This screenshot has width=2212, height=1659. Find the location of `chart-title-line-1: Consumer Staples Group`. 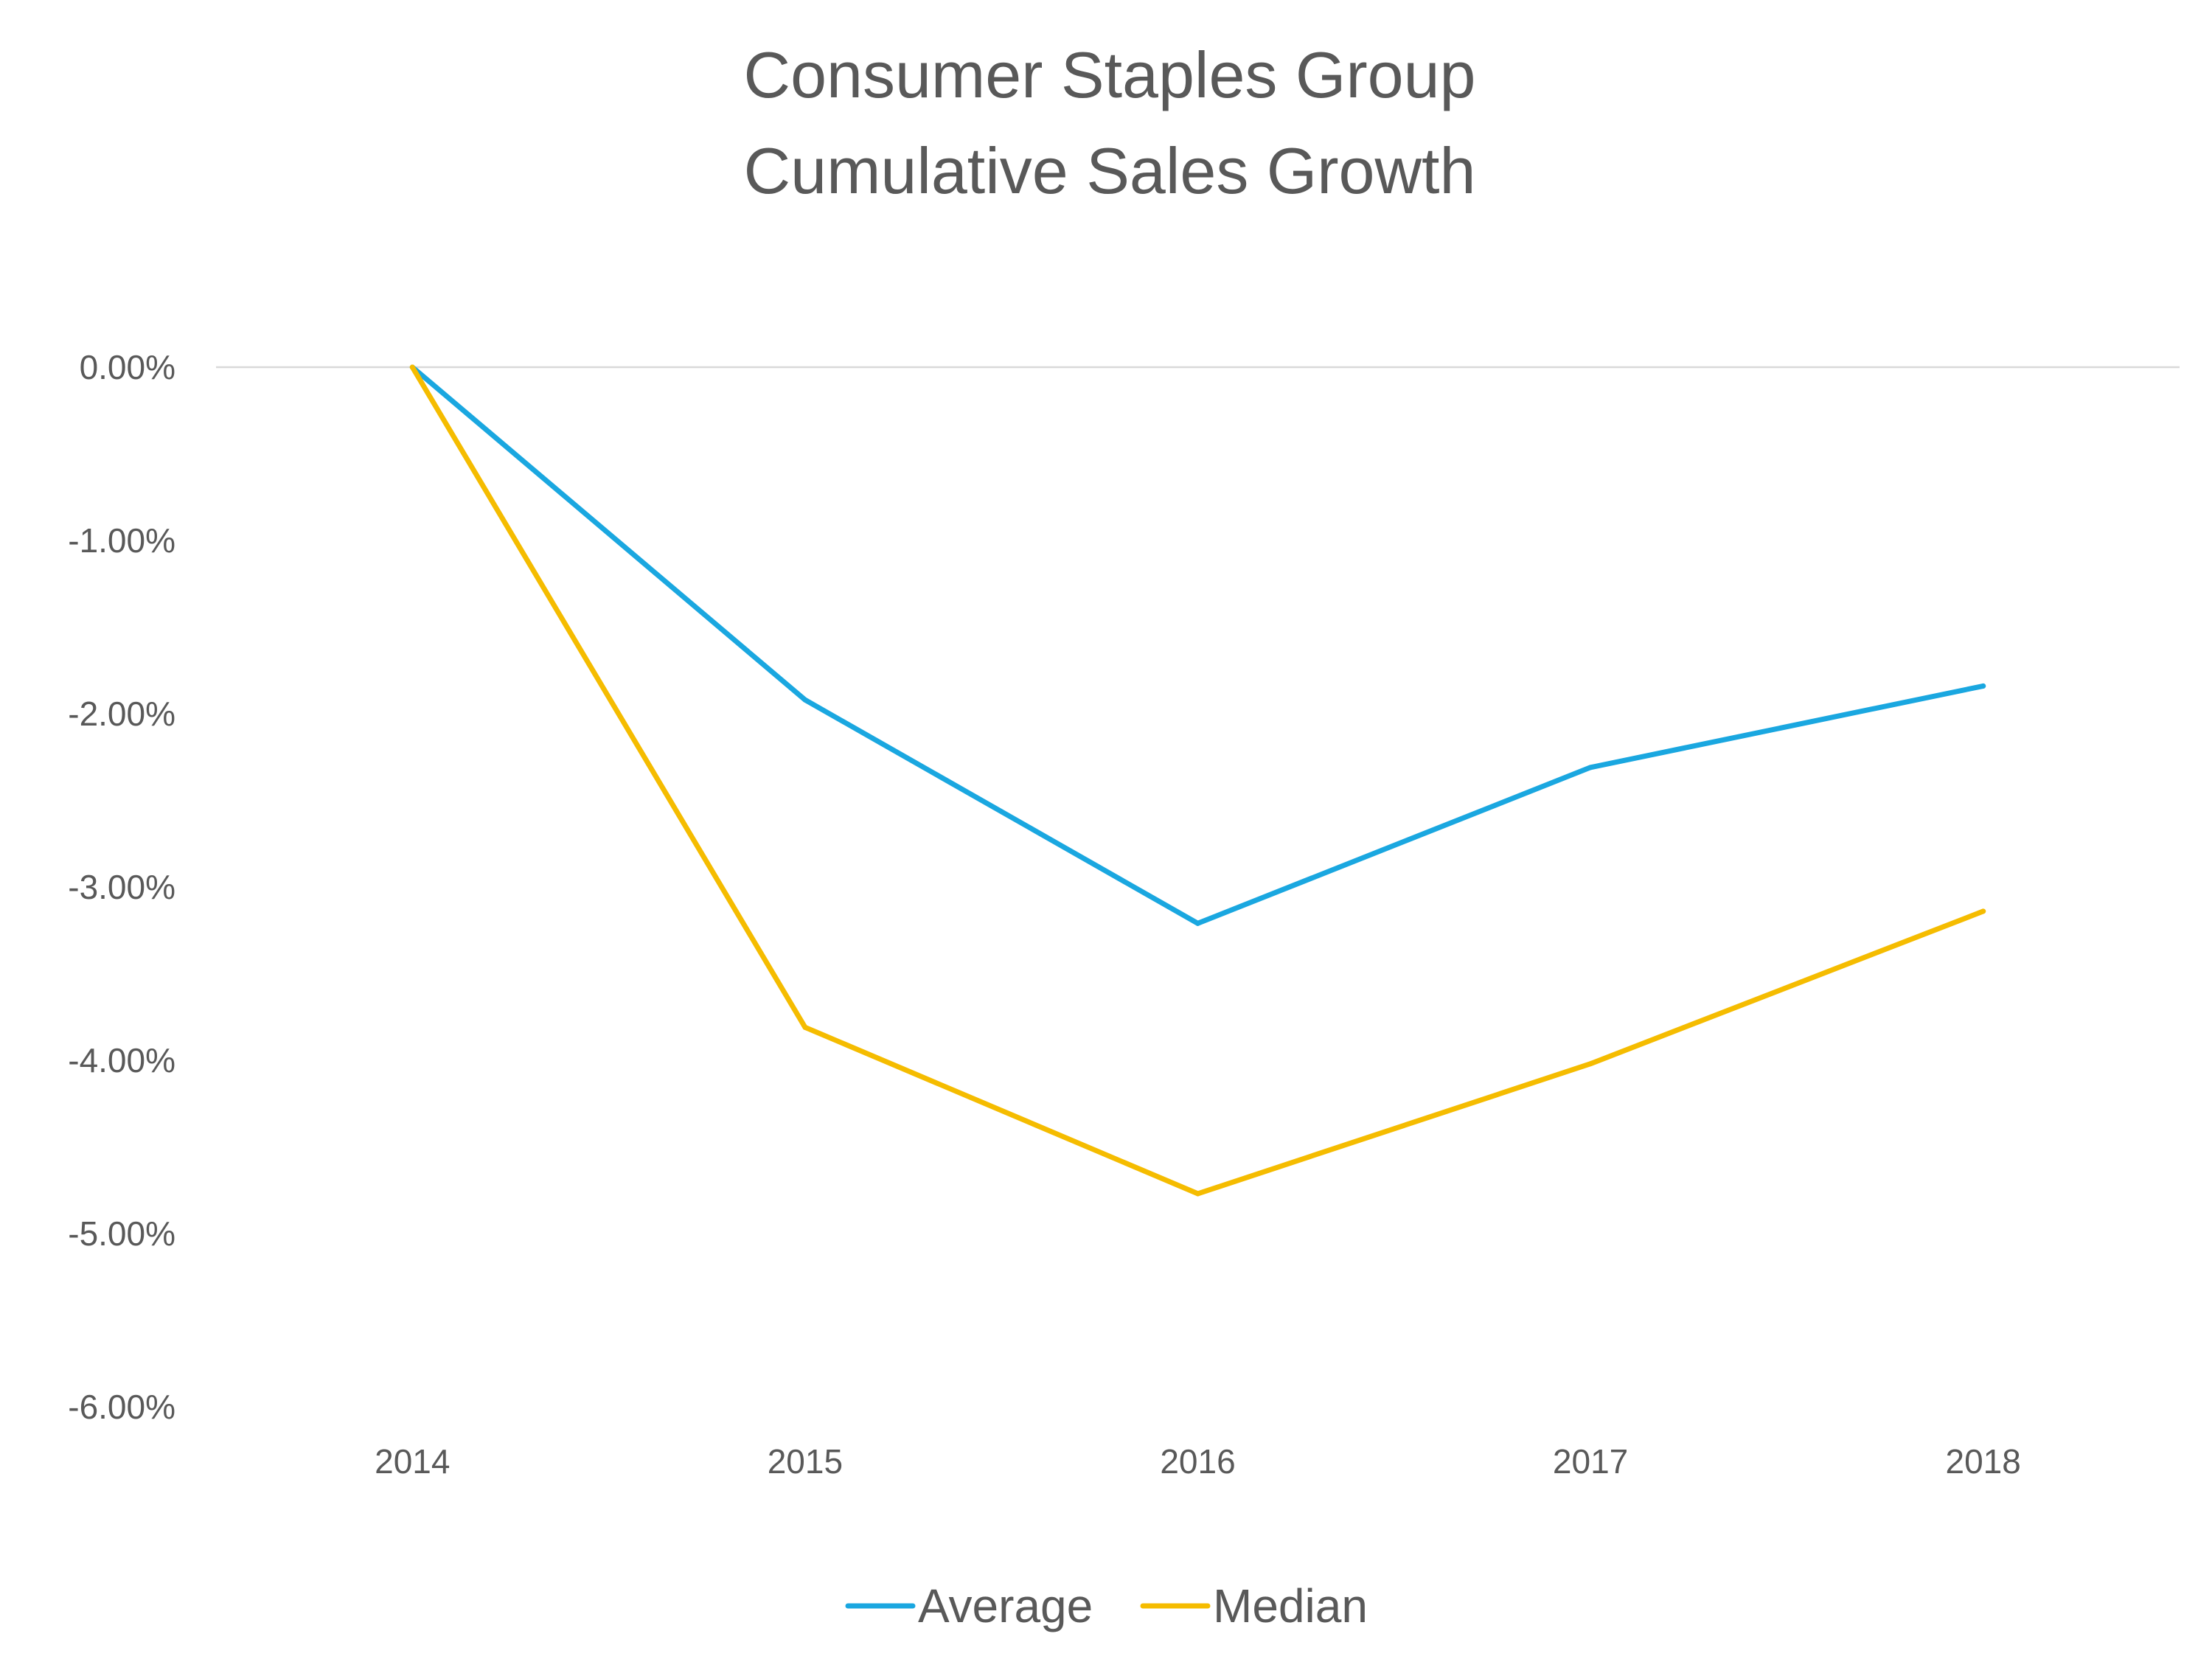

chart-title-line-1: Consumer Staples Group is located at coordinates (1110, 74).